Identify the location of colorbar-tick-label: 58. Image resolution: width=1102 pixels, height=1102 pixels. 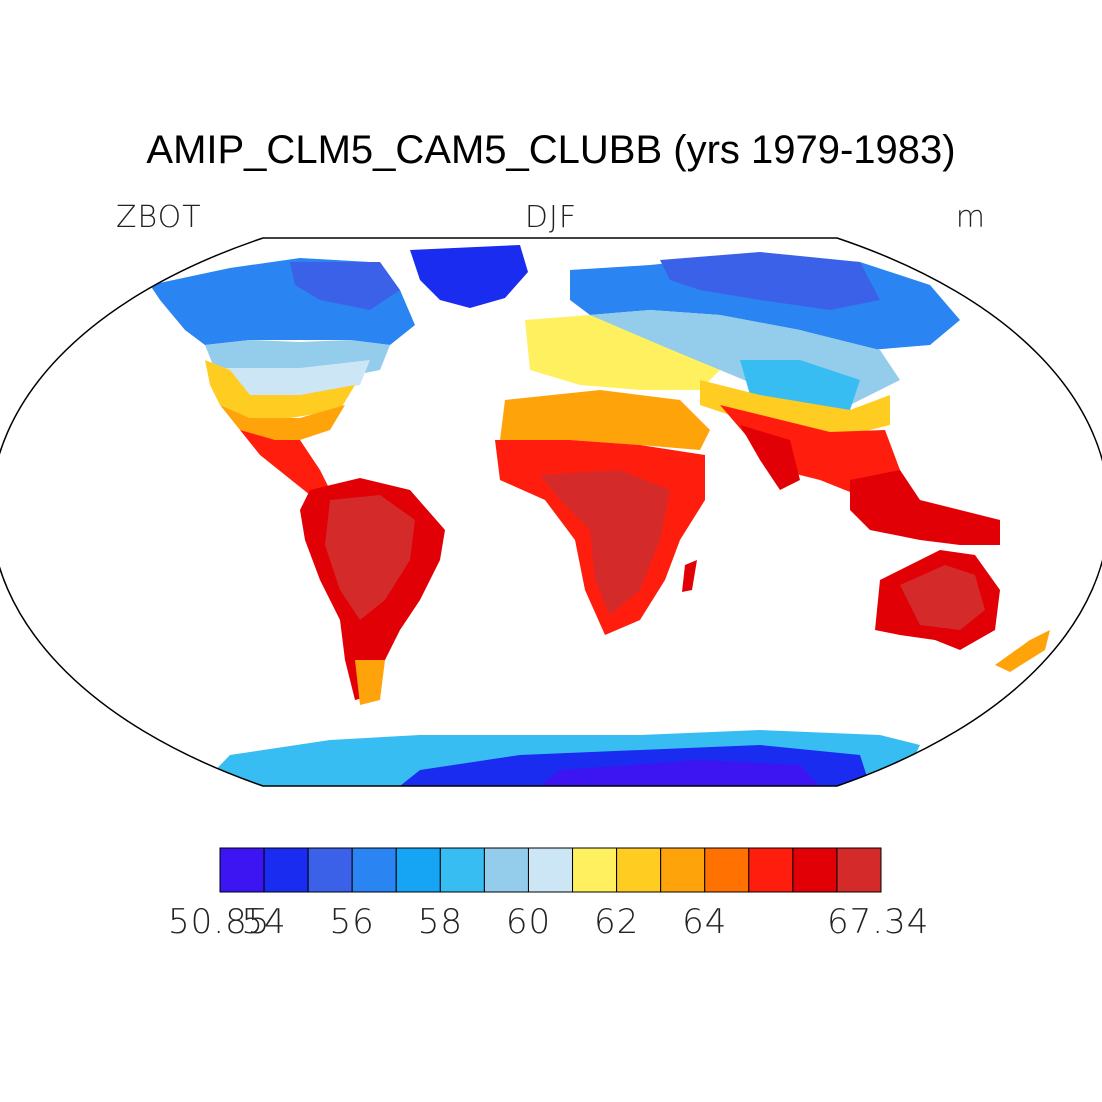
(440, 922).